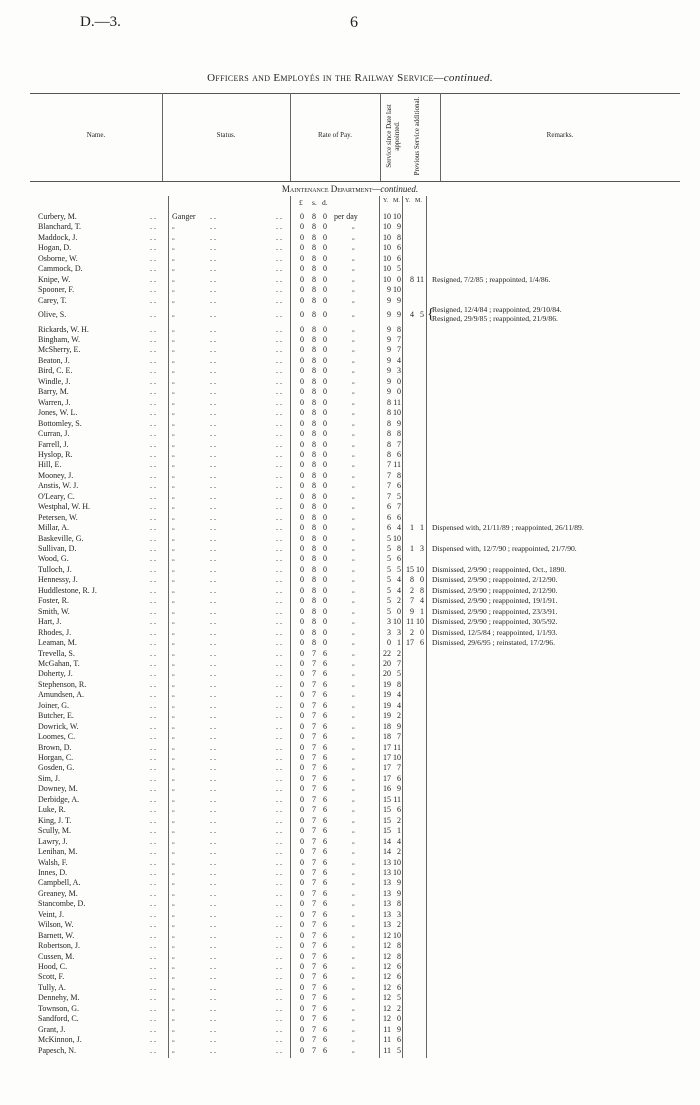 Image resolution: width=700 pixels, height=1105 pixels. What do you see at coordinates (380, 137) in the screenshot?
I see `header-divider` at bounding box center [380, 137].